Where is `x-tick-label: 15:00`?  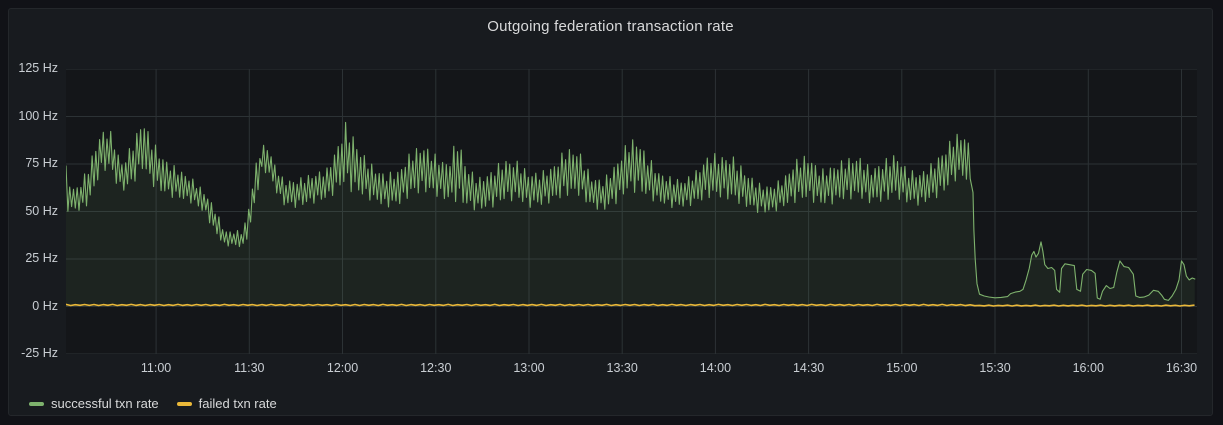
x-tick-label: 15:00 is located at coordinates (902, 368).